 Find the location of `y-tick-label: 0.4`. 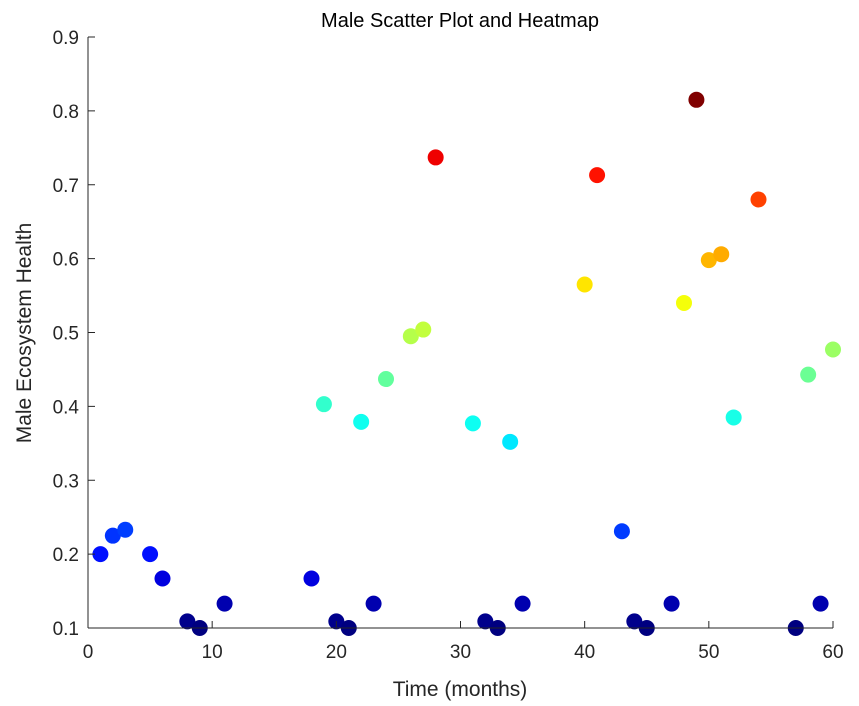

y-tick-label: 0.4 is located at coordinates (66, 407).